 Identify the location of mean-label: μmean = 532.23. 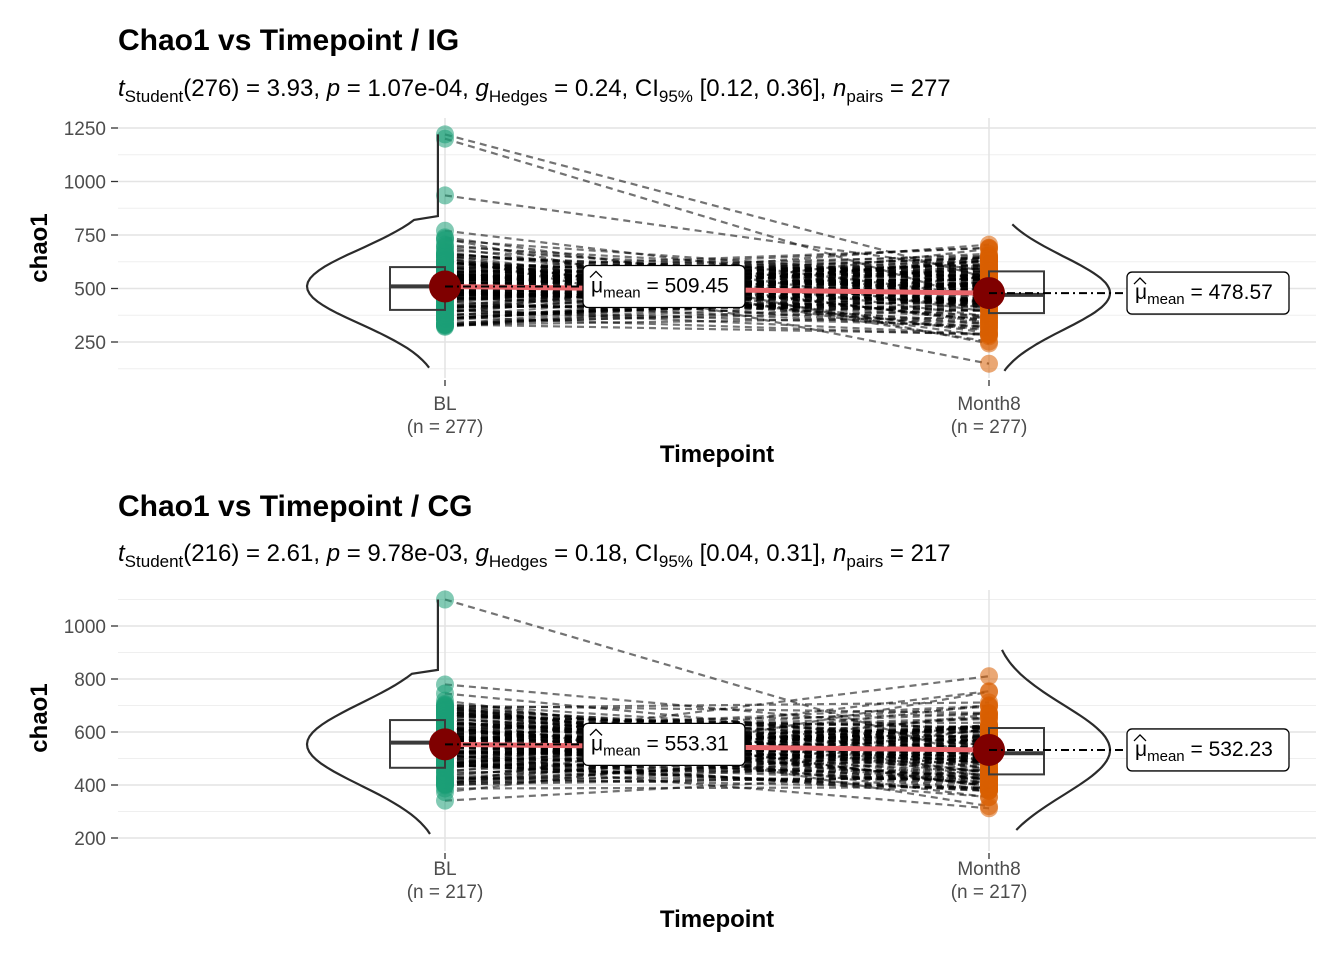
(1204, 751).